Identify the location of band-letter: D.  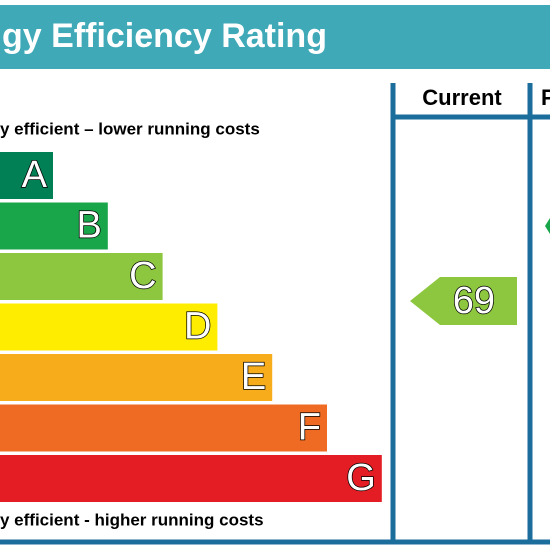
(197, 327).